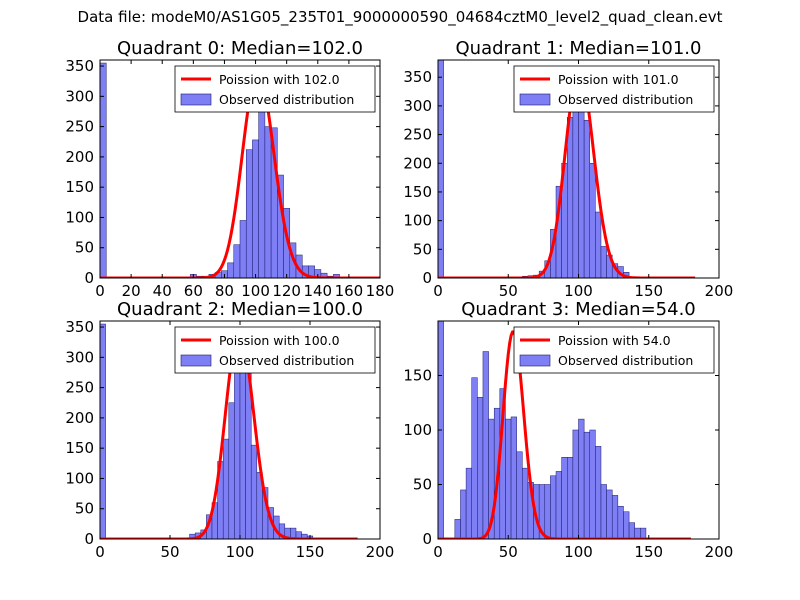 Image resolution: width=800 pixels, height=600 pixels. I want to click on legend: Poission with 100.0 Observed distribution, so click(275, 350).